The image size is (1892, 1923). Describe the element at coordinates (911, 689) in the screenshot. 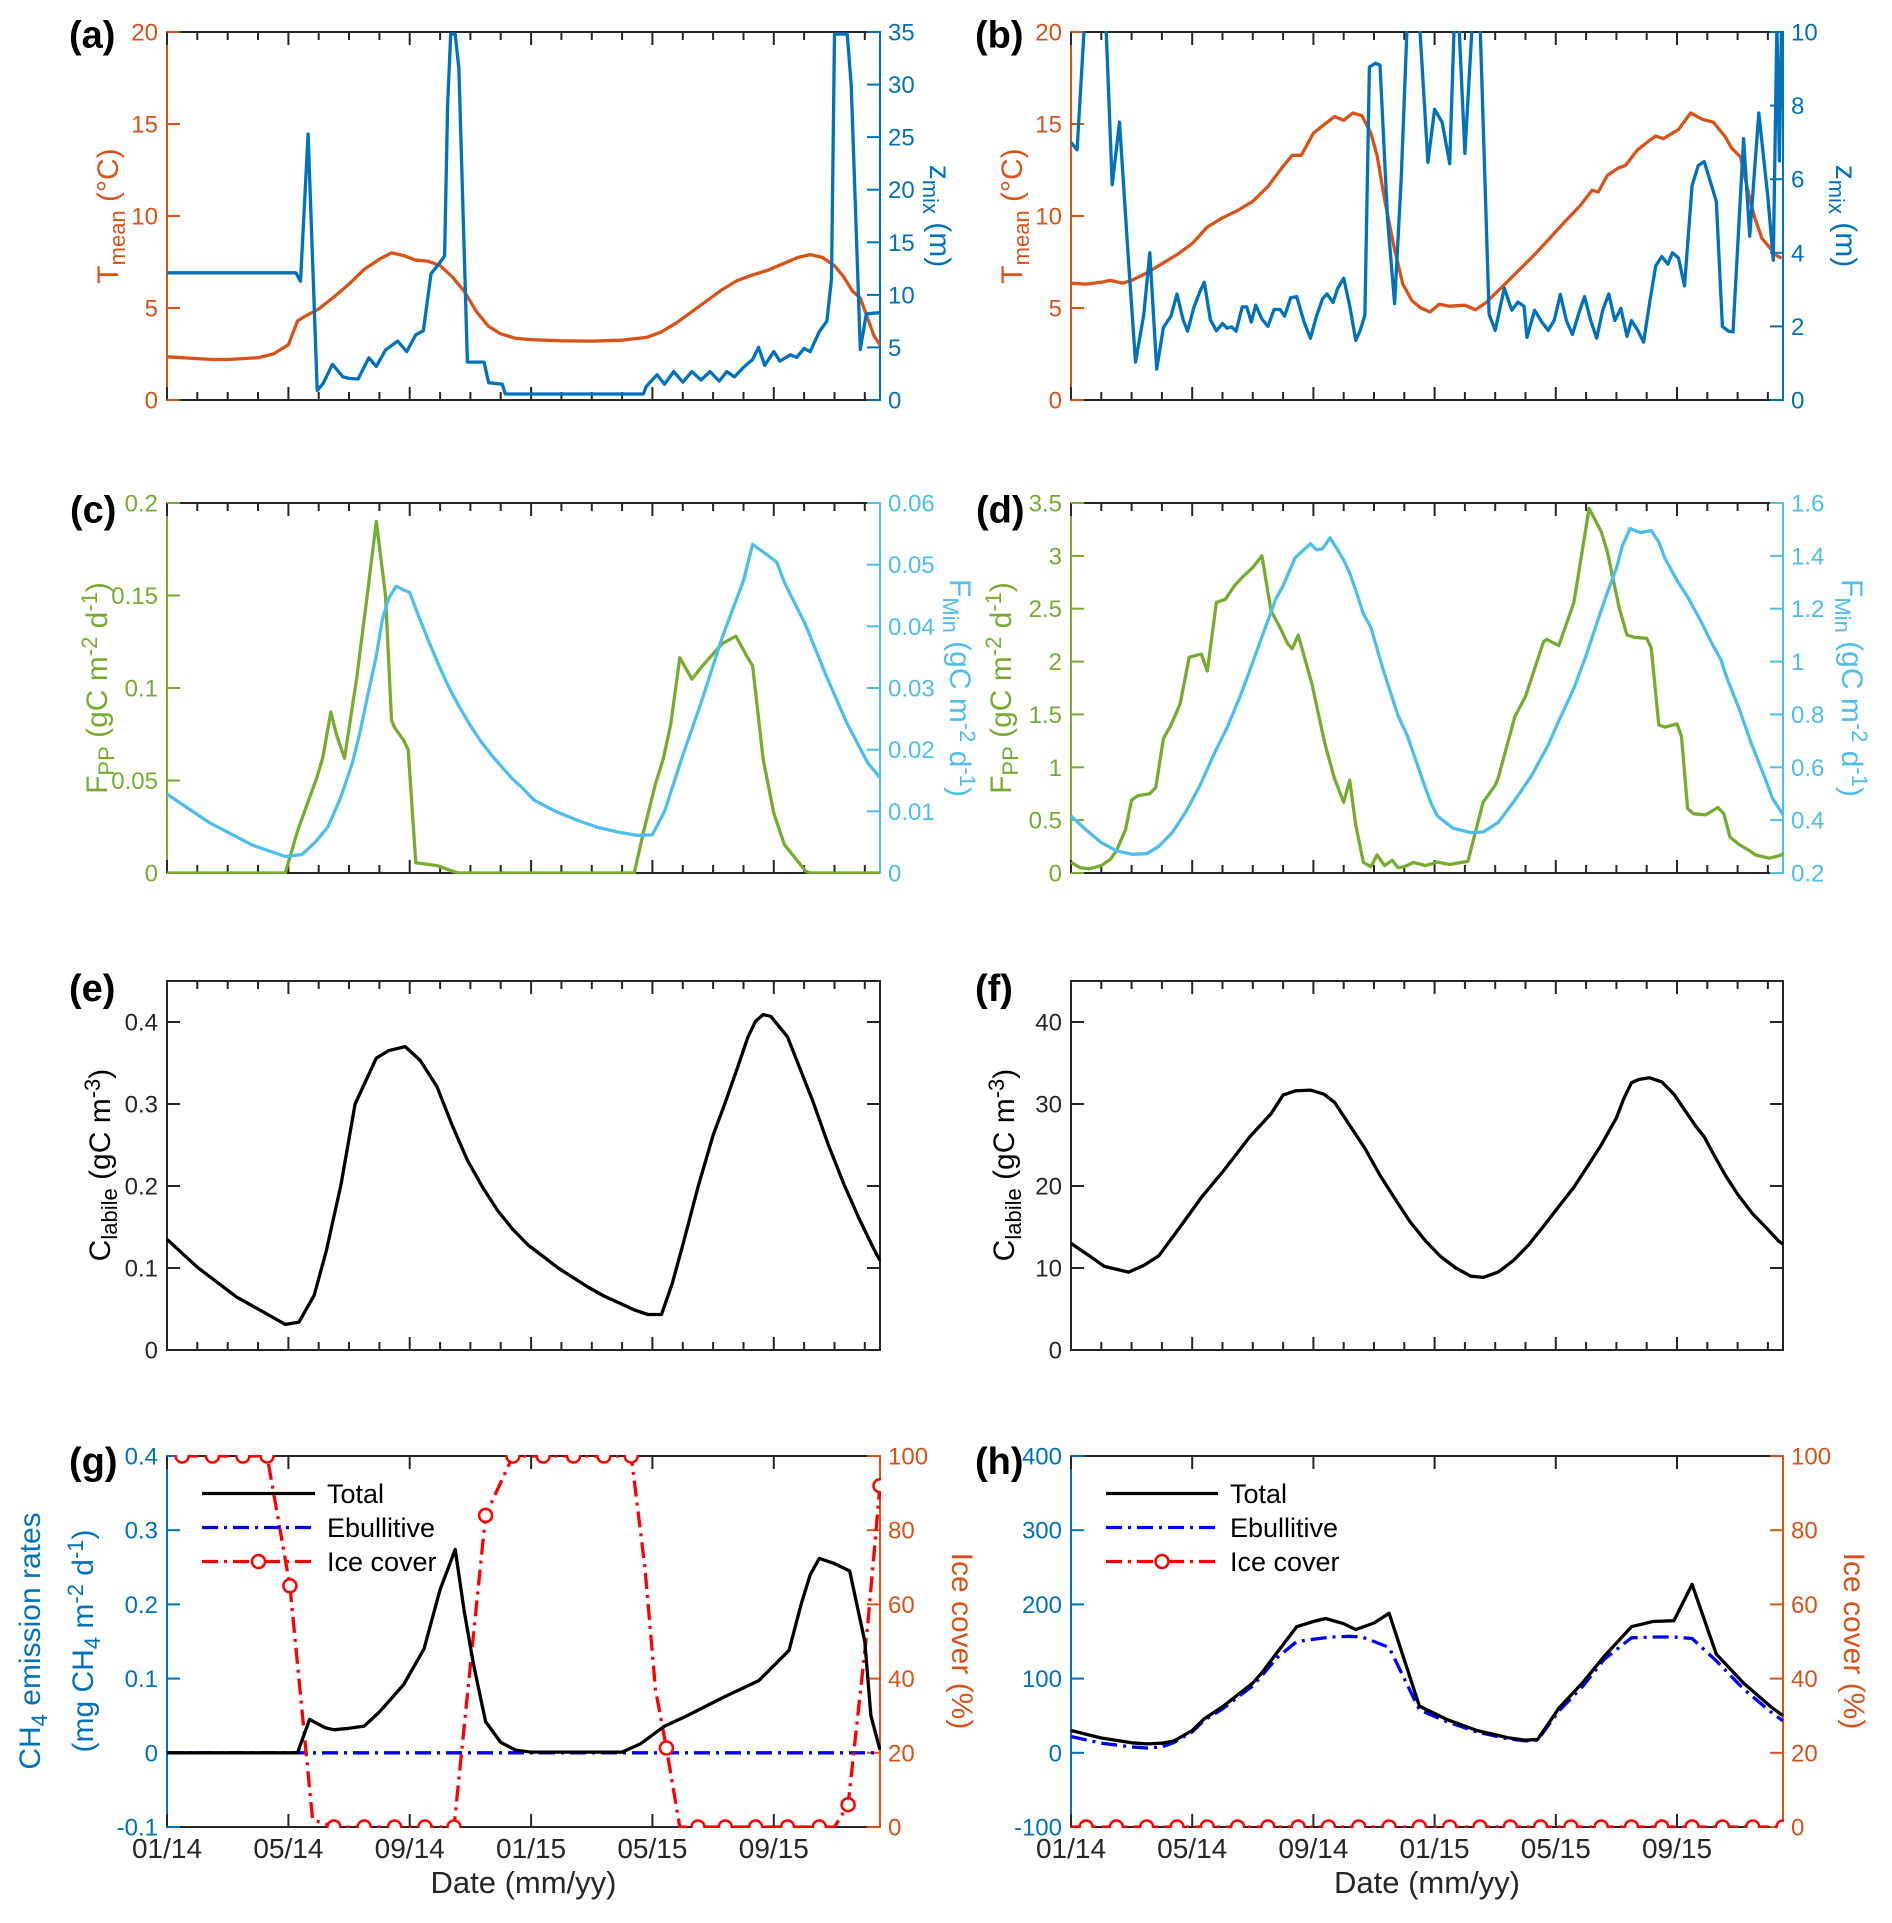

I see `svg-text: 0.03` at that location.